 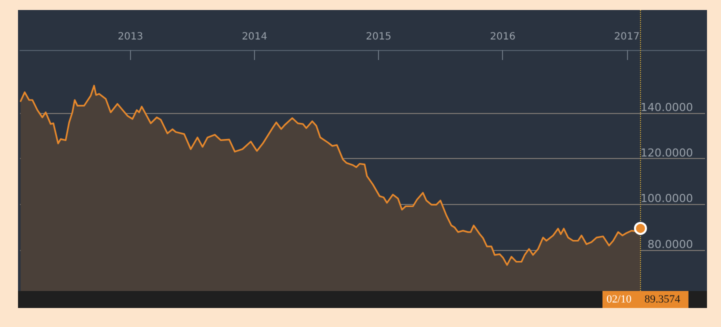 What do you see at coordinates (619, 300) in the screenshot?
I see `text: 02/10` at bounding box center [619, 300].